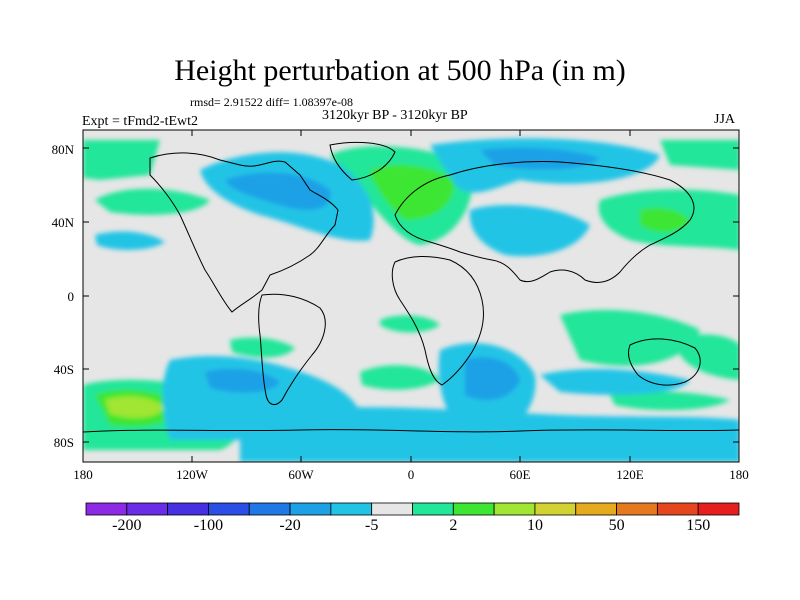 The width and height of the screenshot is (800, 600). I want to click on colorbar-label: 2, so click(453, 525).